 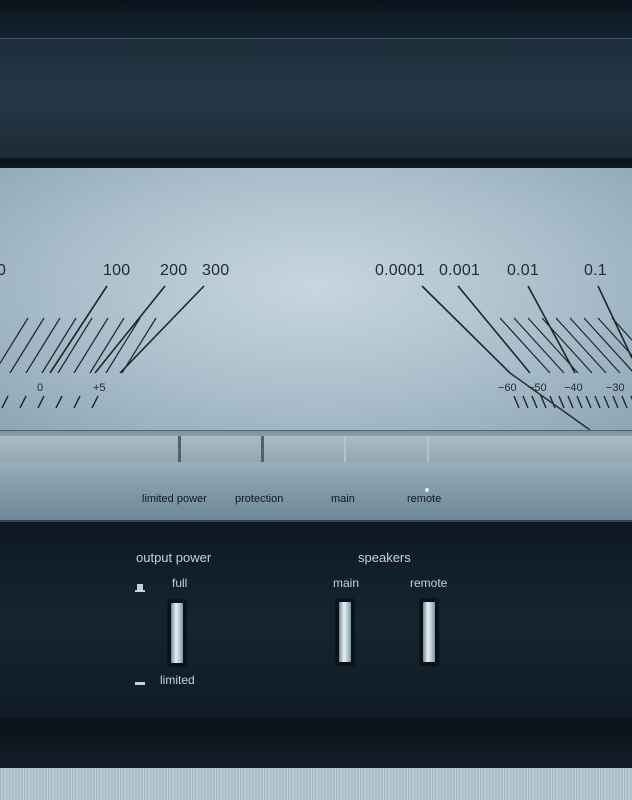 I want to click on top-band, so click(x=316, y=19).